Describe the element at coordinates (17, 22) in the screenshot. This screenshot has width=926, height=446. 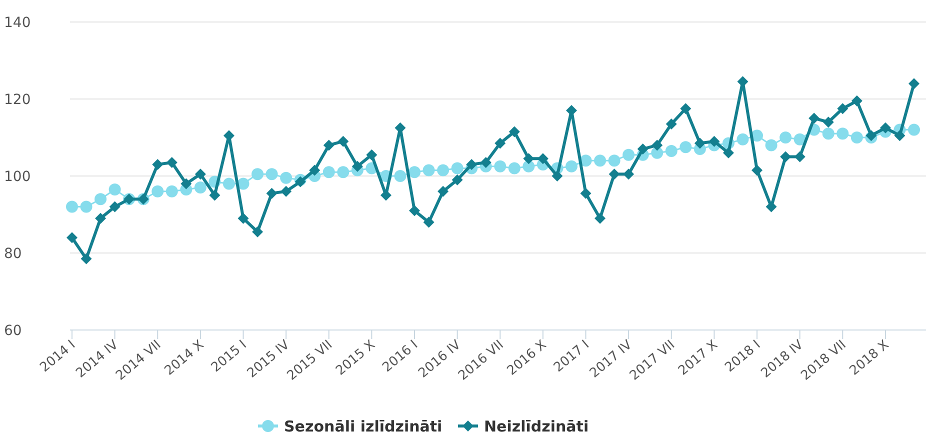
I see `y-tick-label: 140` at that location.